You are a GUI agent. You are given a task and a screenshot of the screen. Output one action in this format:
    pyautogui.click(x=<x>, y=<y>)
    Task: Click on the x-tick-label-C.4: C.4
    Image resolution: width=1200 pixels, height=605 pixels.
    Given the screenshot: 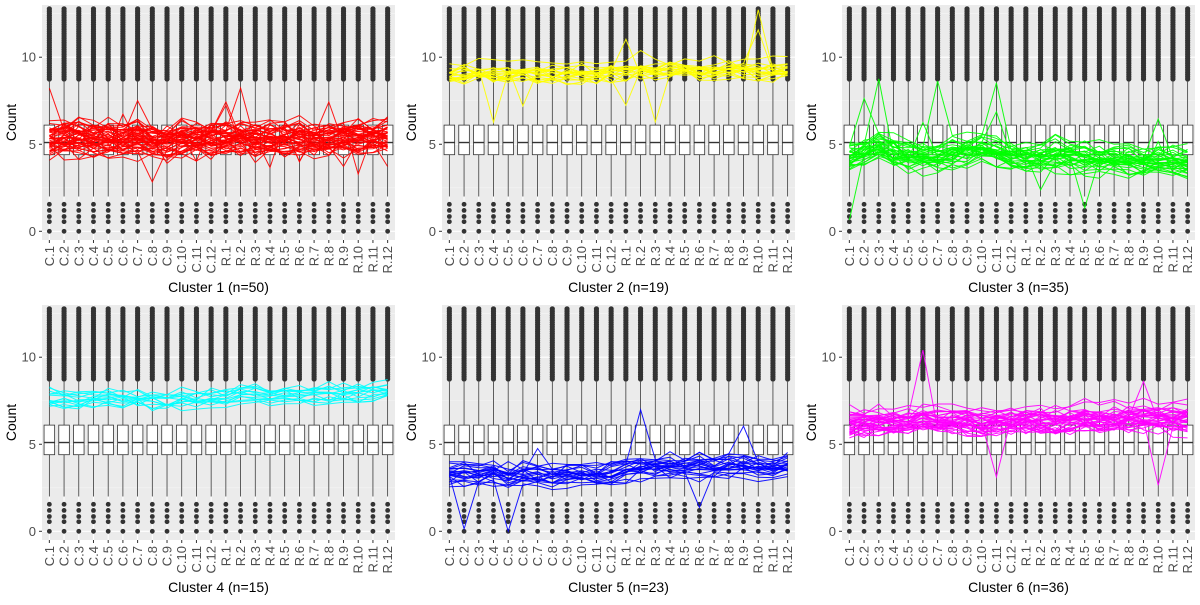 What is the action you would take?
    pyautogui.click(x=93, y=256)
    